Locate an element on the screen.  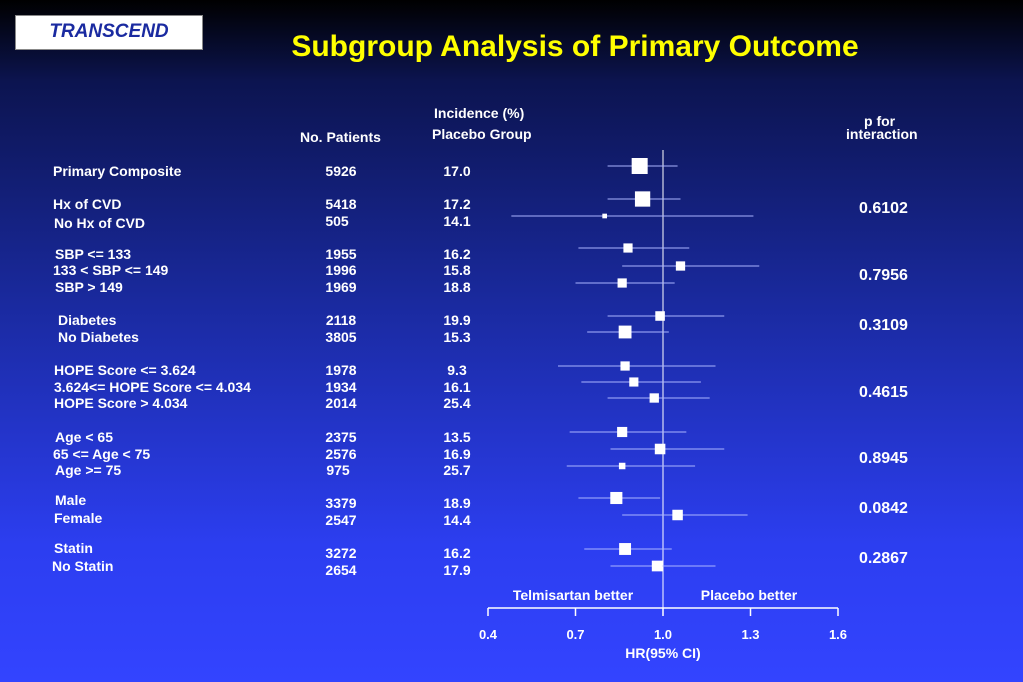
row-patient-count: 1934 is located at coordinates (341, 387).